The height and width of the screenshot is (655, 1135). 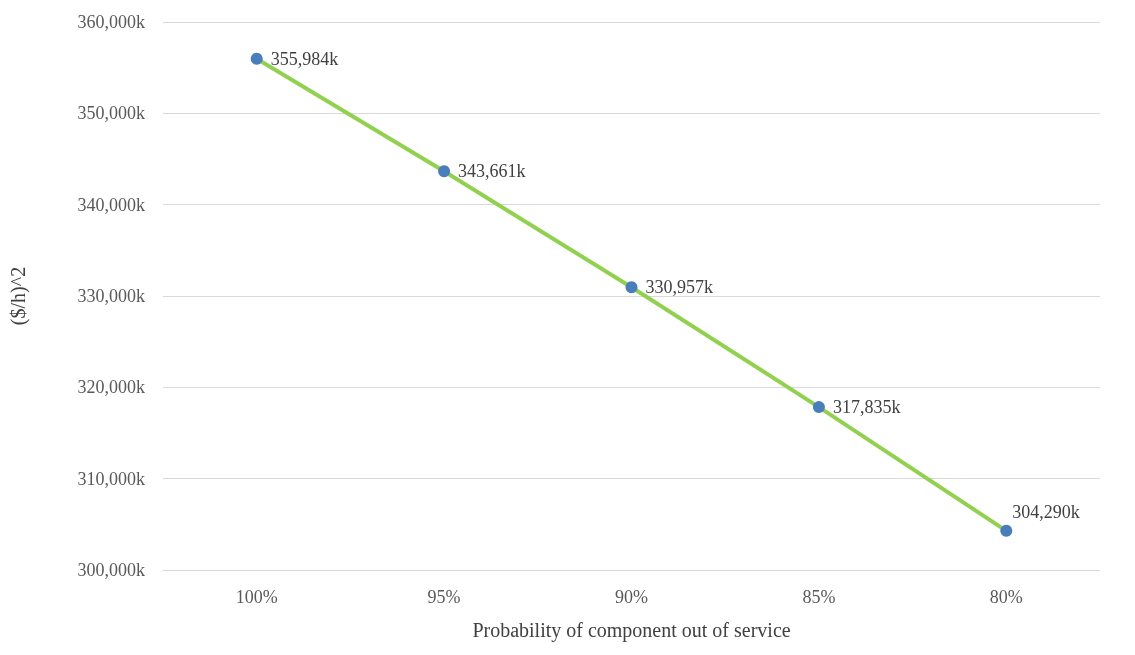 I want to click on y-tick-label: 310,000k, so click(x=111, y=478).